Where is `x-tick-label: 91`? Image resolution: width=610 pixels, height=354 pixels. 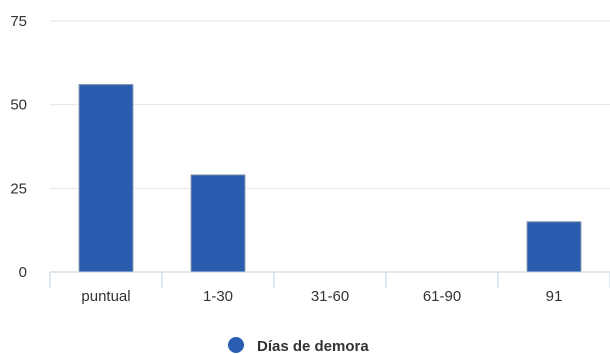
x-tick-label: 91 is located at coordinates (554, 296).